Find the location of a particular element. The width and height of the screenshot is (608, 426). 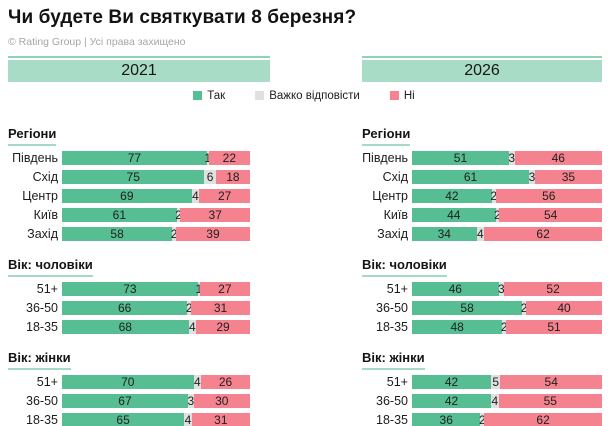

segment-dont-know: 5 is located at coordinates (496, 382).